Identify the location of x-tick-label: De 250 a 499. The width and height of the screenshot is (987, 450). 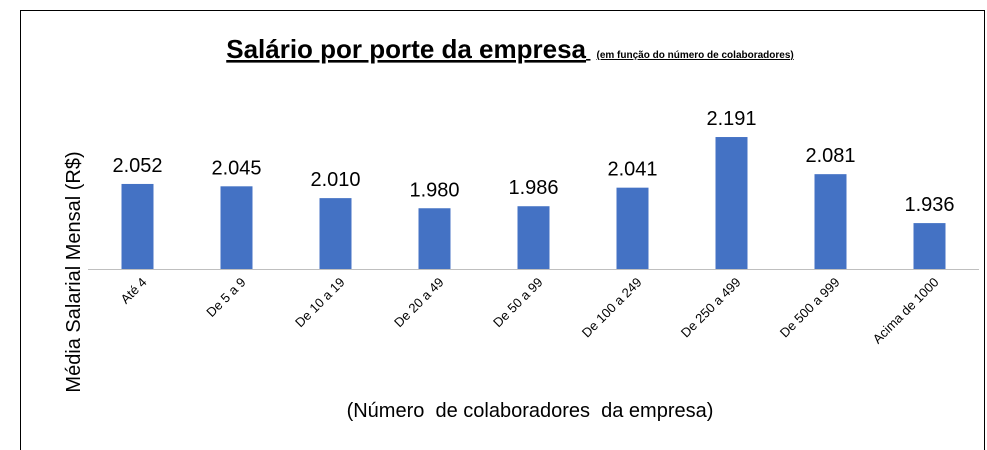
(711, 308).